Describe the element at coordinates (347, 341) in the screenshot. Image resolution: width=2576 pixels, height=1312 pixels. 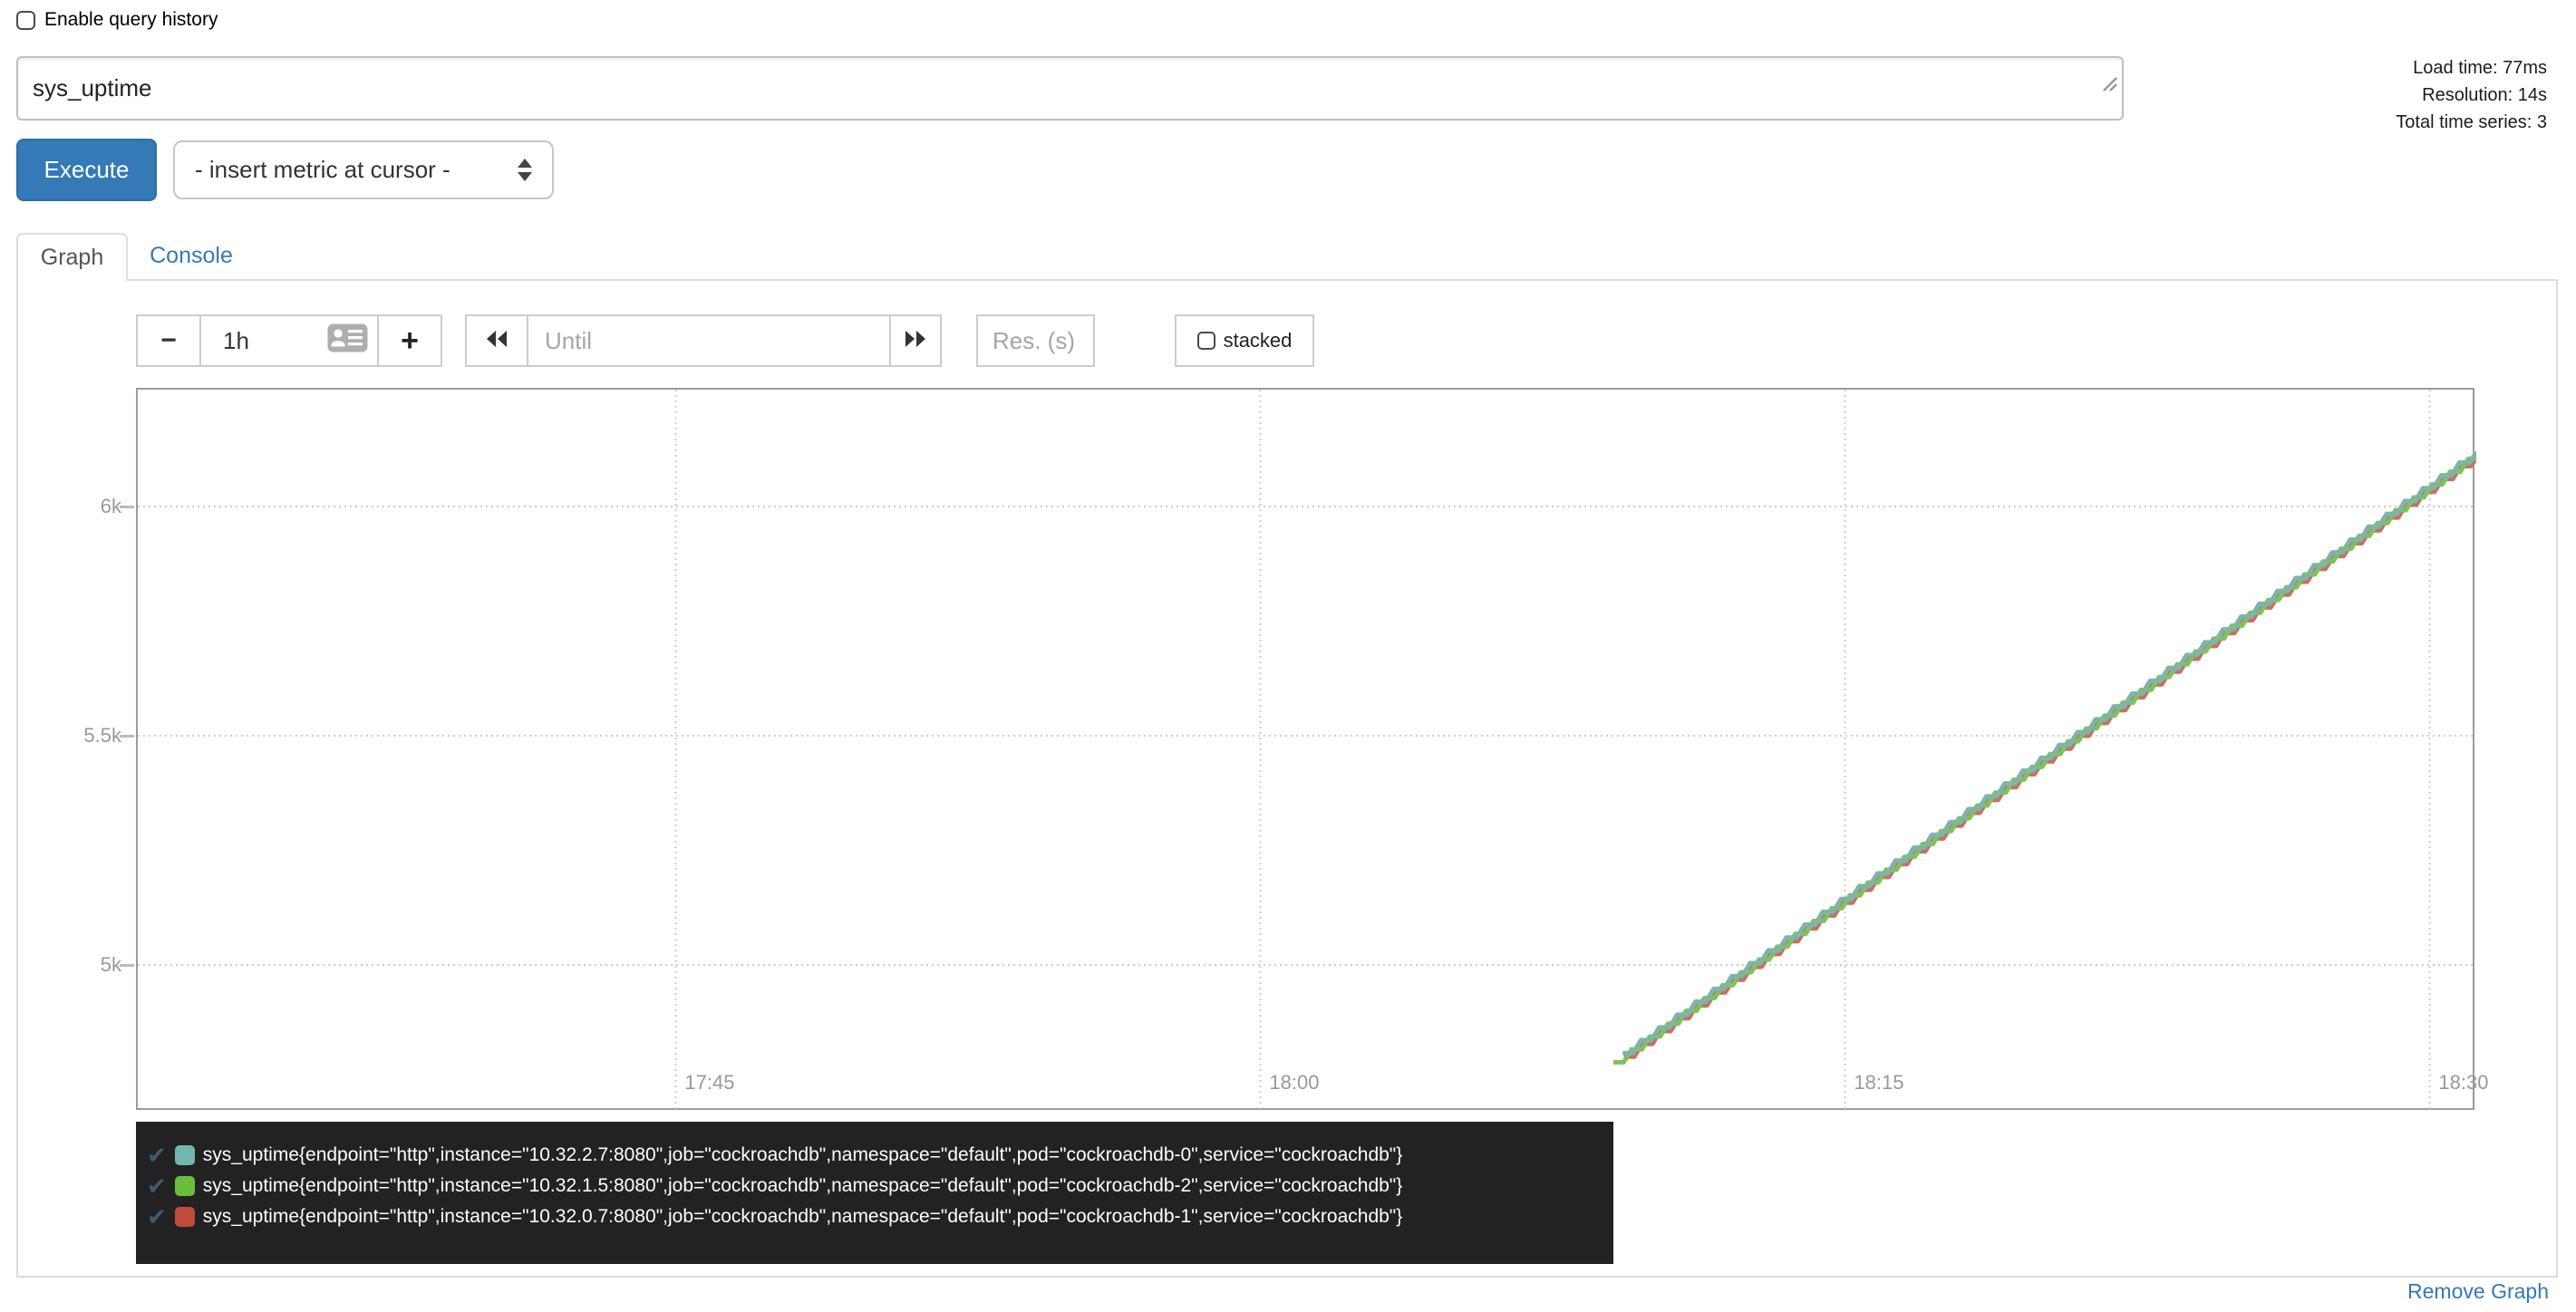
I see `autofill-contact-icon` at that location.